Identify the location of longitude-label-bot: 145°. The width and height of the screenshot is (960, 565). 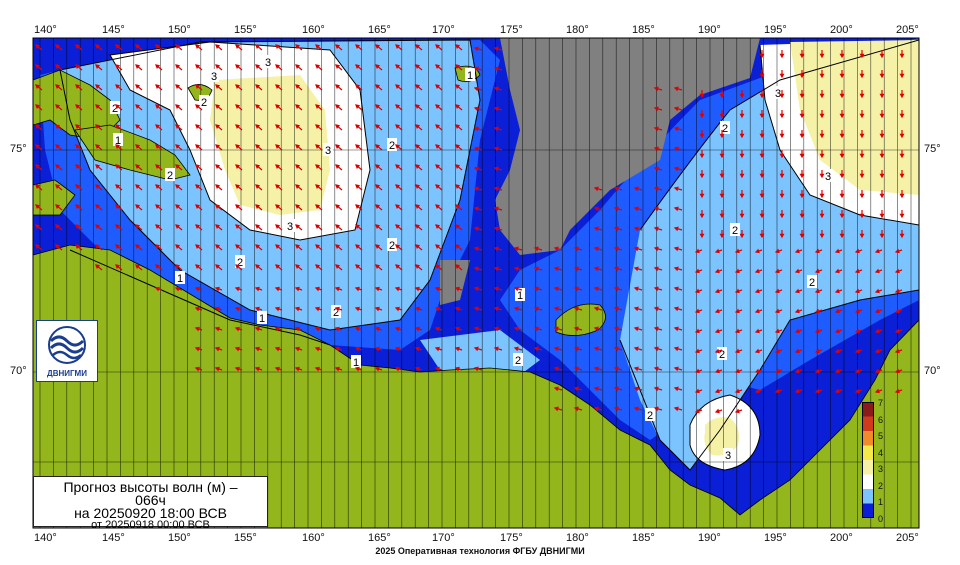
(113, 538).